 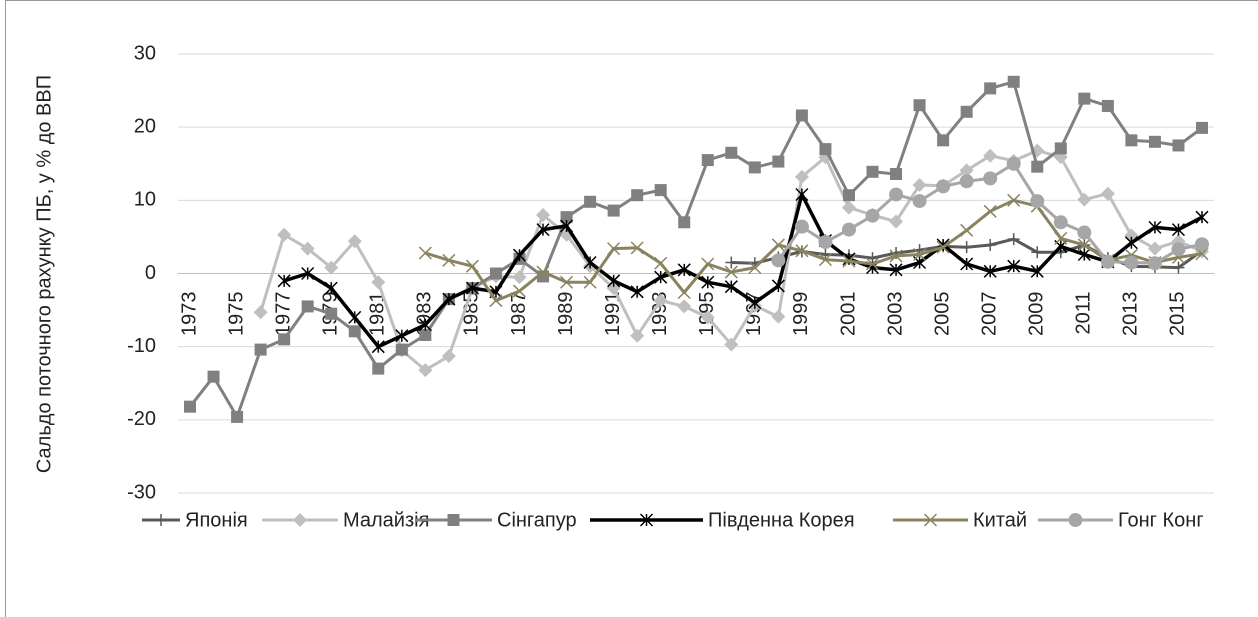 What do you see at coordinates (848, 314) in the screenshot?
I see `x-tick-label: 2001` at bounding box center [848, 314].